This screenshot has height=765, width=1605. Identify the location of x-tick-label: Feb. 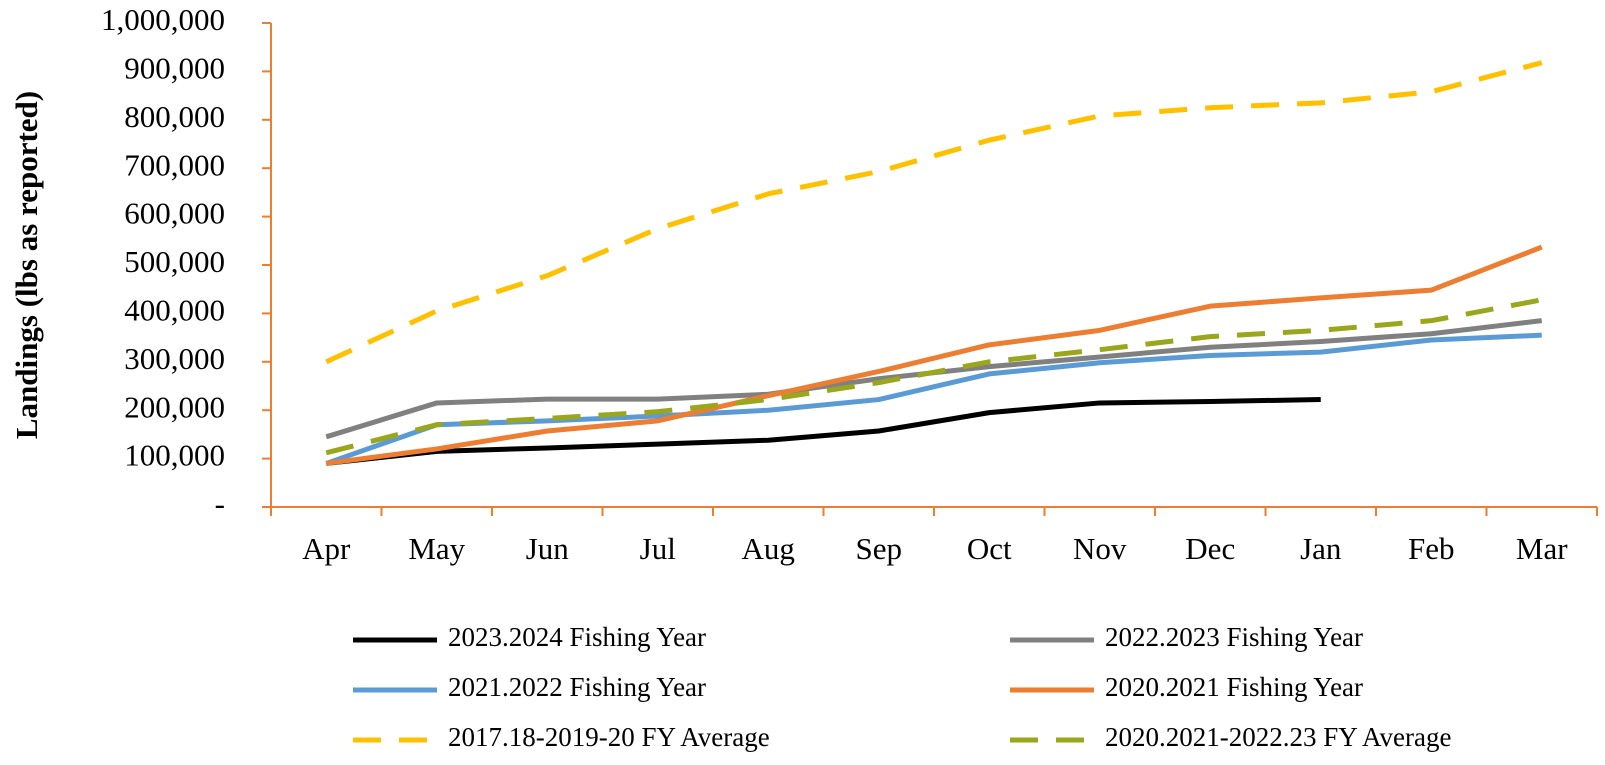
(1431, 548).